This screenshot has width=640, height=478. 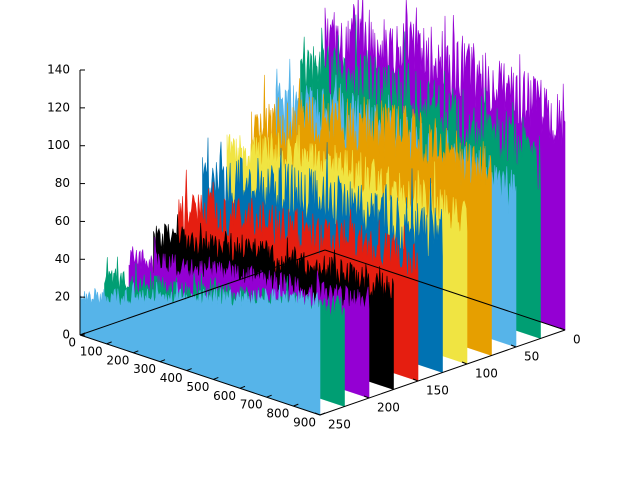 I want to click on x-tick-label-500: 500, so click(x=197, y=387).